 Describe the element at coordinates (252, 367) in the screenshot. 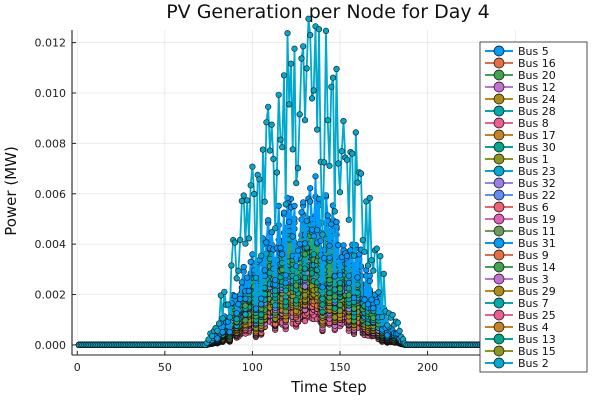

I see `x-tick-label: 100` at that location.